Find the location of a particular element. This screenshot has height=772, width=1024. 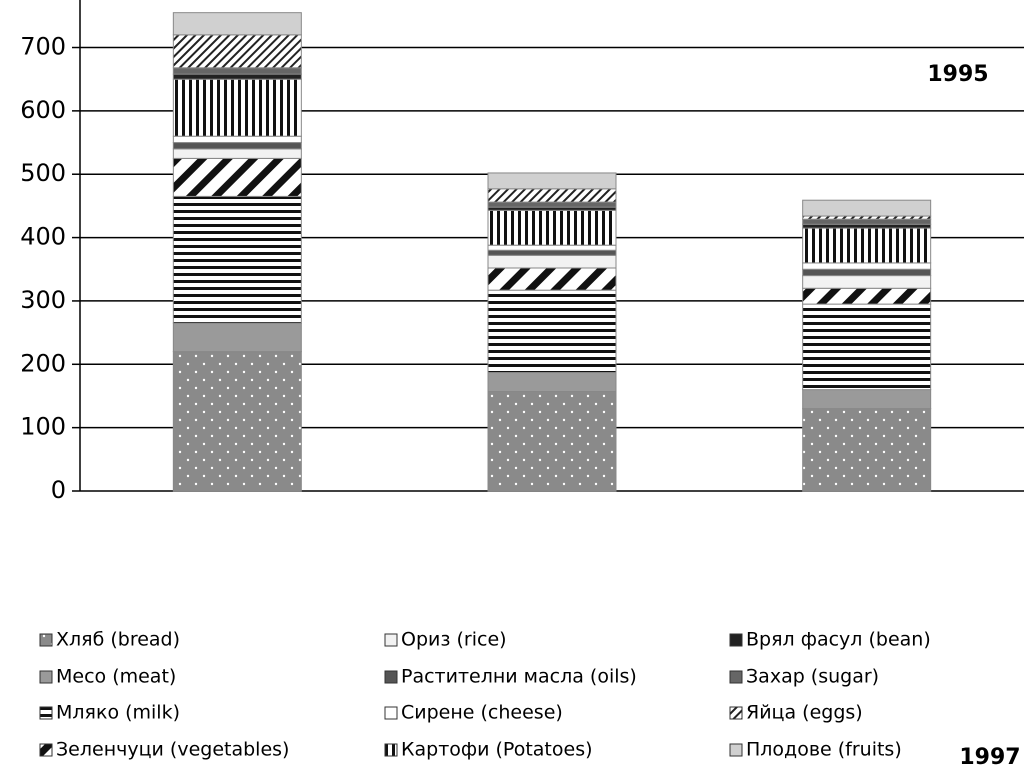

annotation: 1997 is located at coordinates (989, 757).